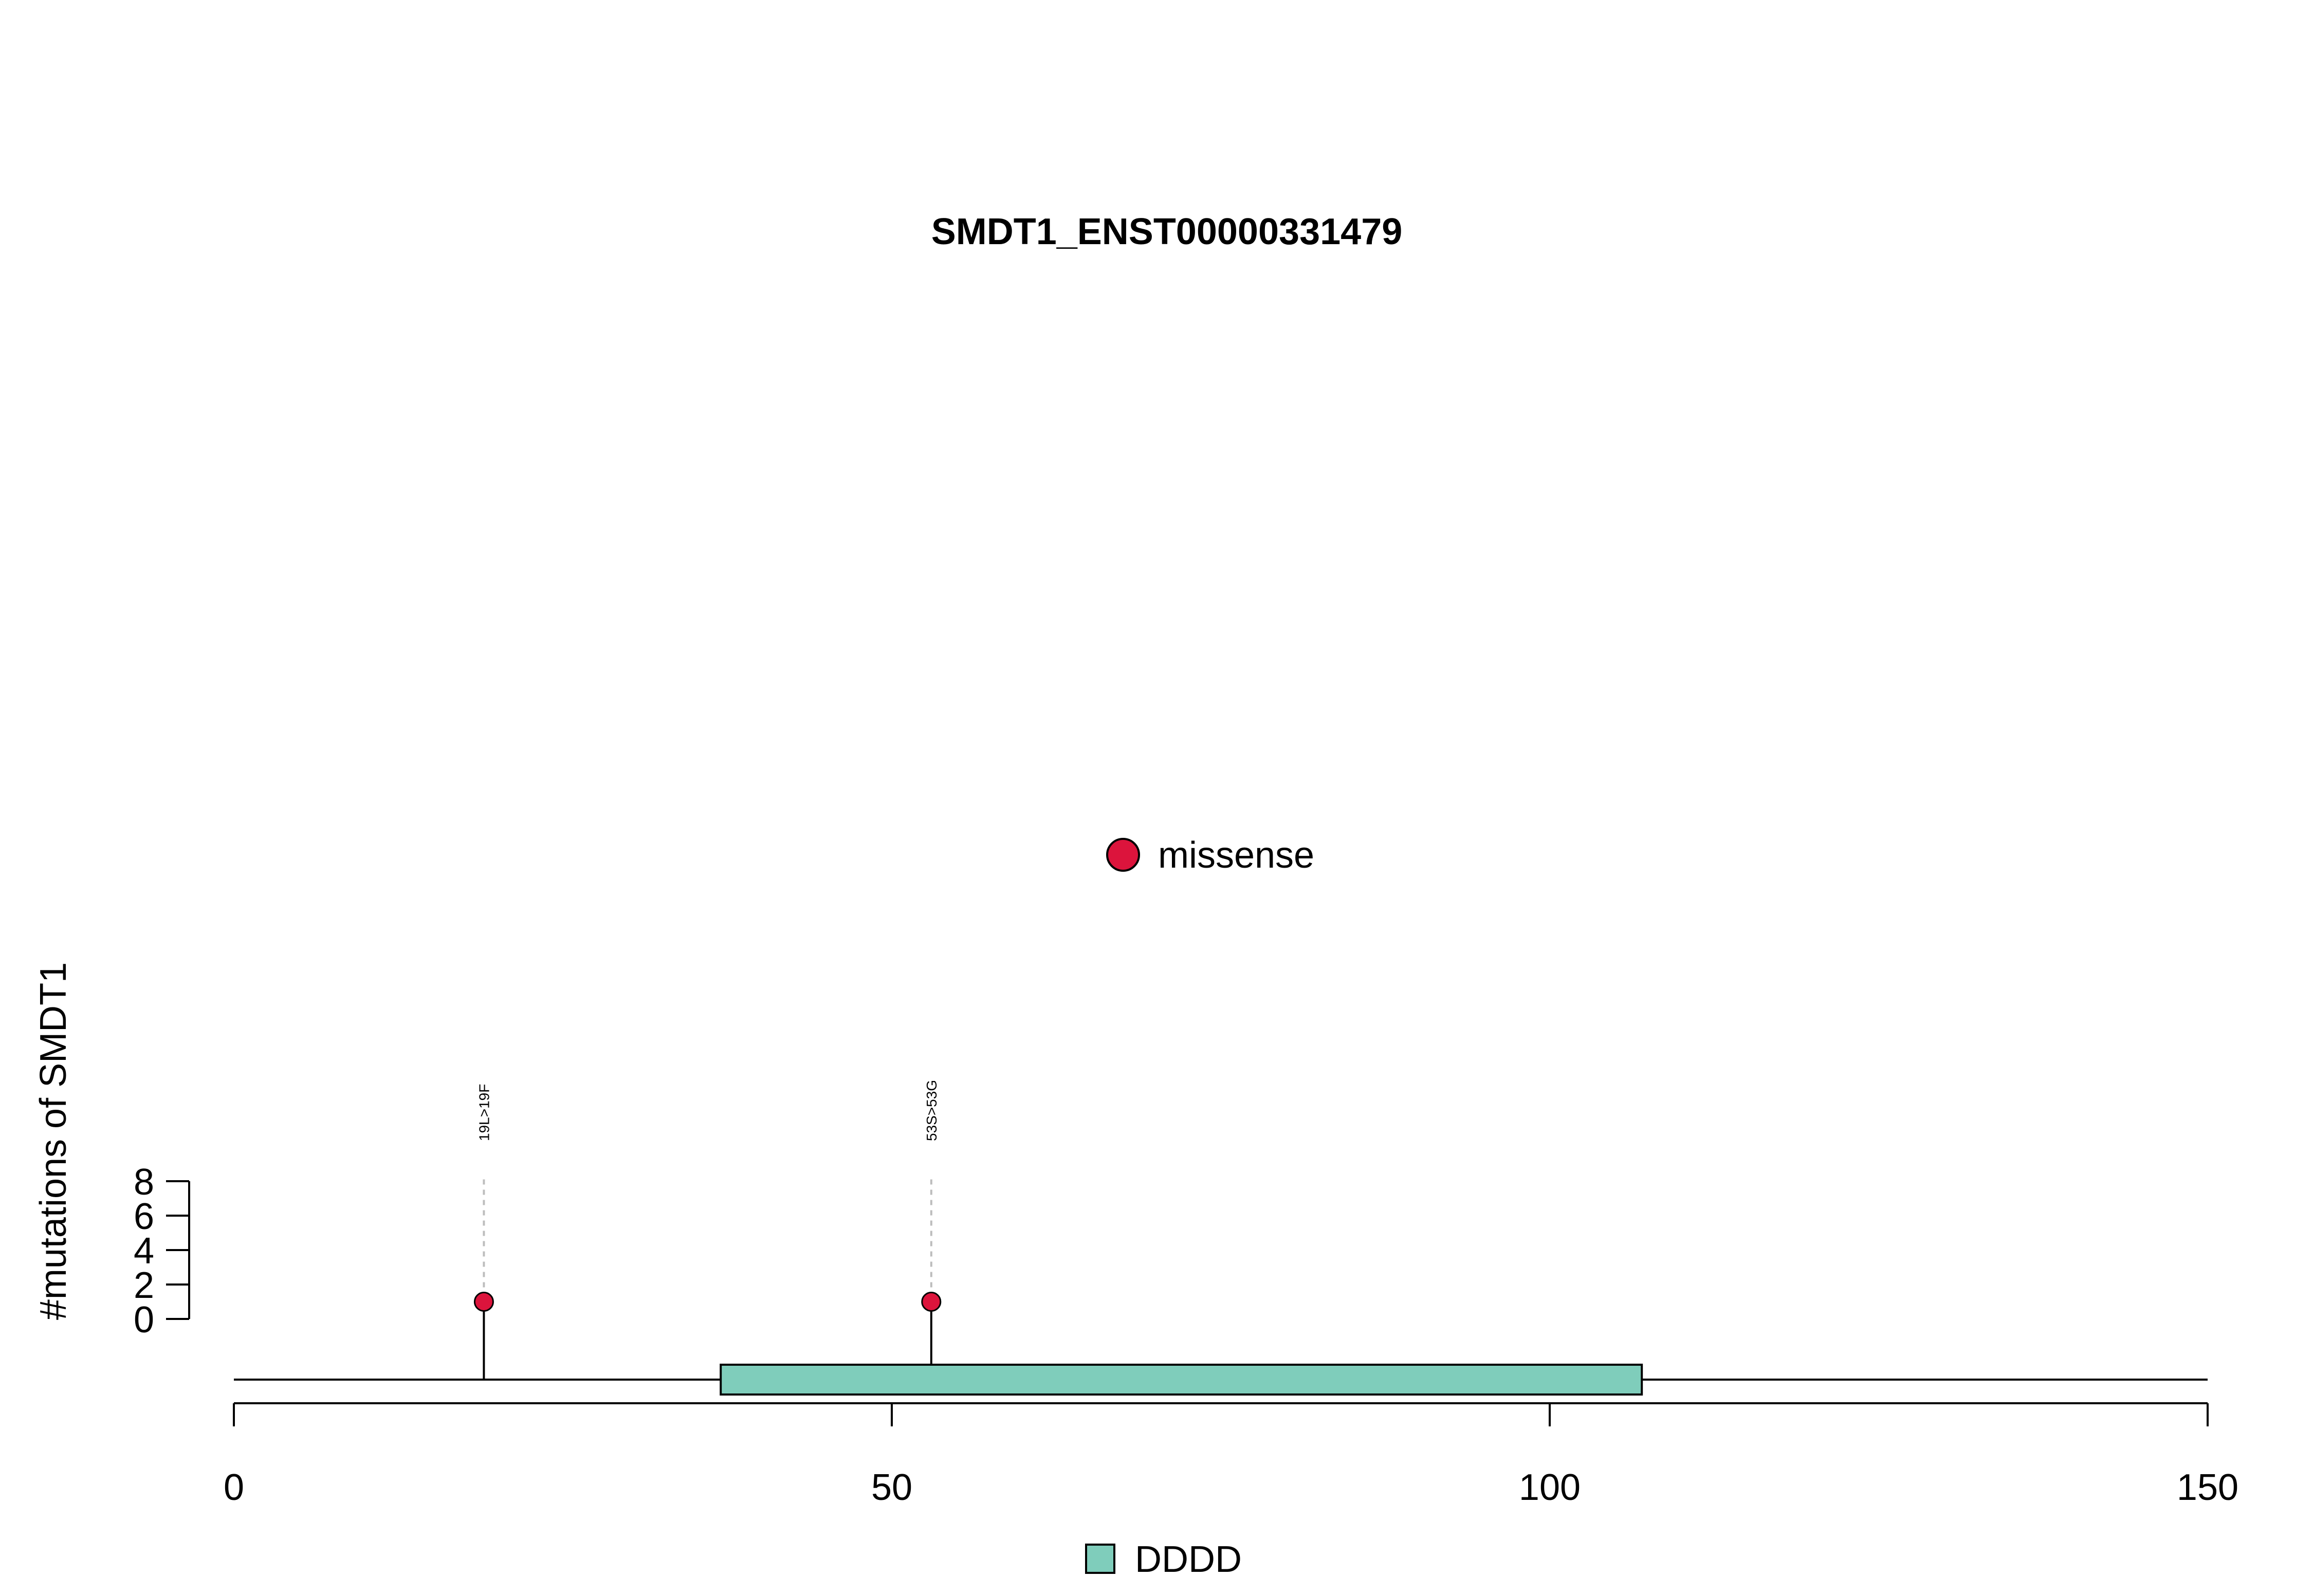 This screenshot has width=2313, height=1596. Describe the element at coordinates (2207, 1488) in the screenshot. I see `x-tick-label: 150` at that location.